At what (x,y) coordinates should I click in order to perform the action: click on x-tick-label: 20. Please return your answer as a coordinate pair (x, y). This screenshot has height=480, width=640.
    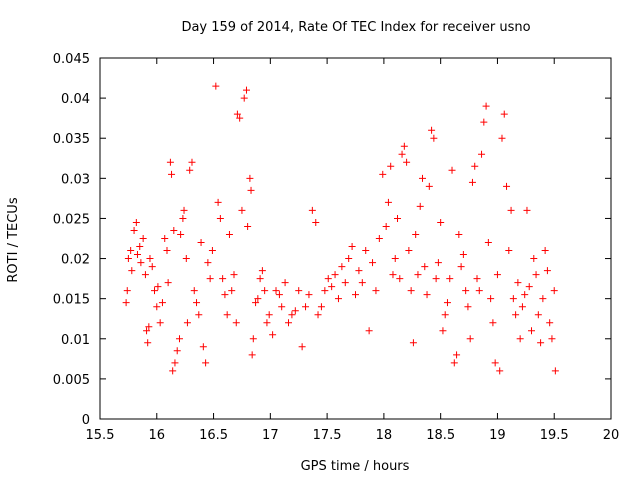
    Looking at the image, I should click on (611, 435).